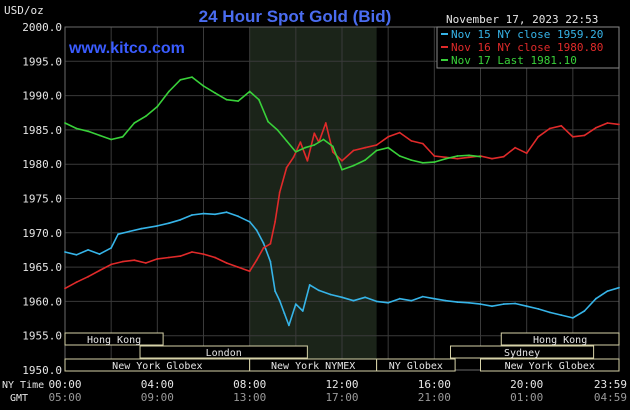  Describe the element at coordinates (249, 397) in the screenshot. I see `x-tick-label-gmt: 13:00` at that location.